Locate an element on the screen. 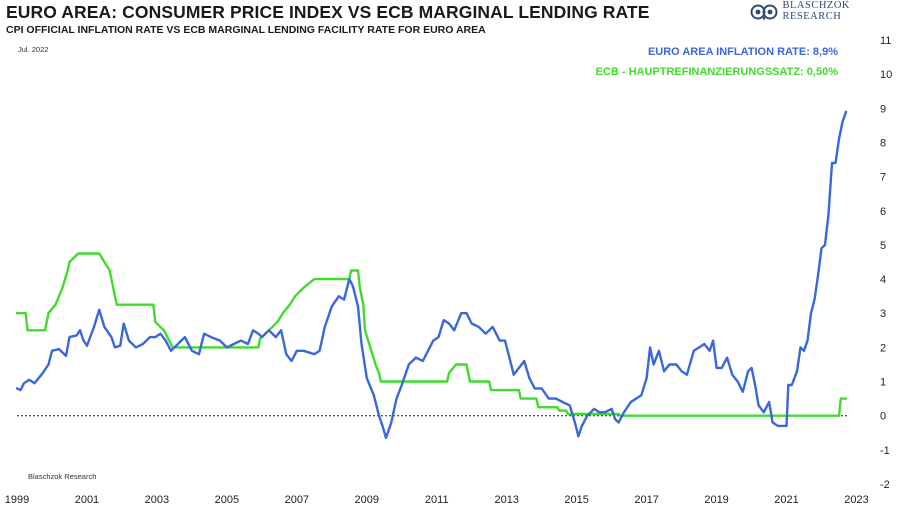  logo: BLASCHZOK RESEARCH is located at coordinates (800, 11).